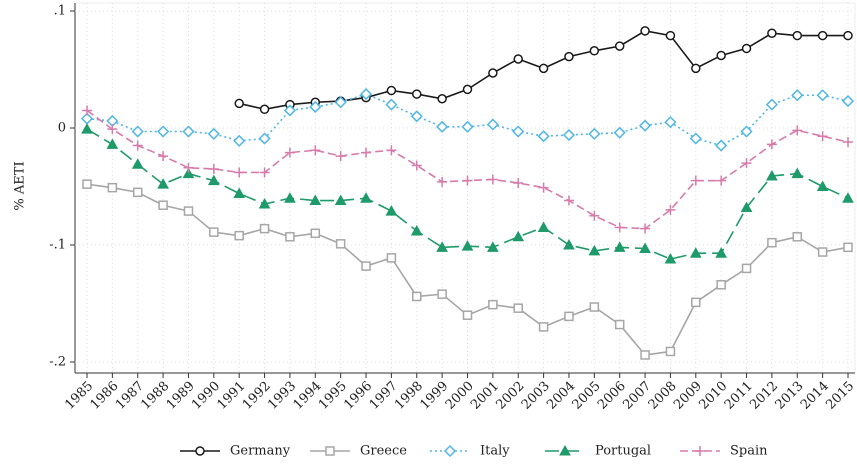 This screenshot has height=464, width=857. What do you see at coordinates (308, 396) in the screenshot?
I see `x-tick-label: 1994` at bounding box center [308, 396].